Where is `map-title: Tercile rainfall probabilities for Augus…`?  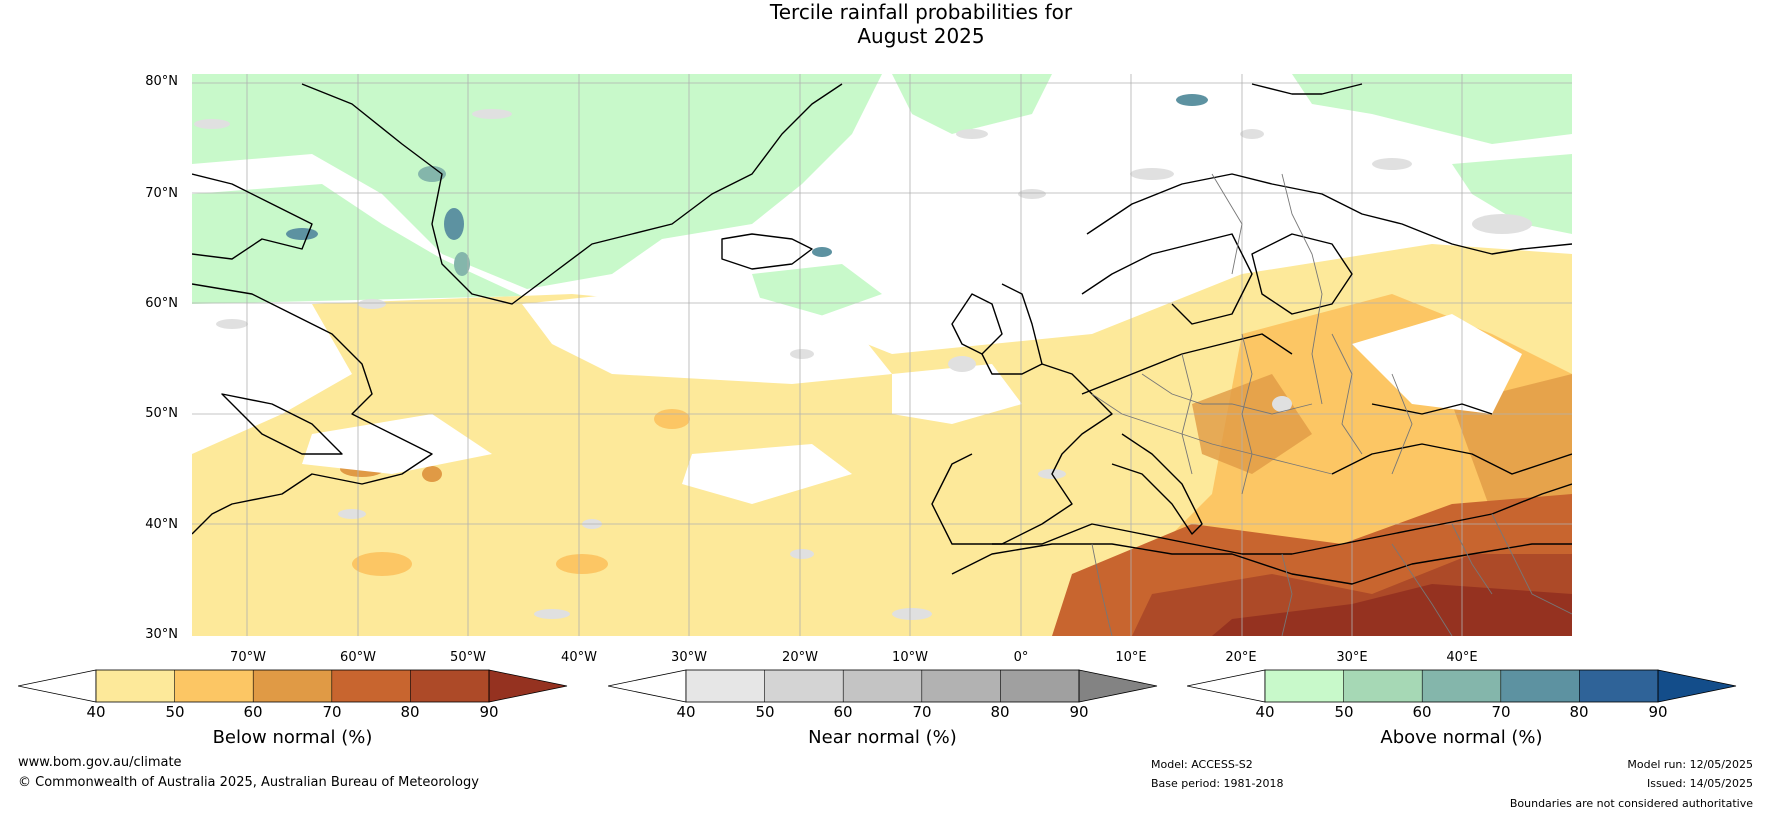
map-title: Tercile rainfall probabilities for Augus… is located at coordinates (885, 24).